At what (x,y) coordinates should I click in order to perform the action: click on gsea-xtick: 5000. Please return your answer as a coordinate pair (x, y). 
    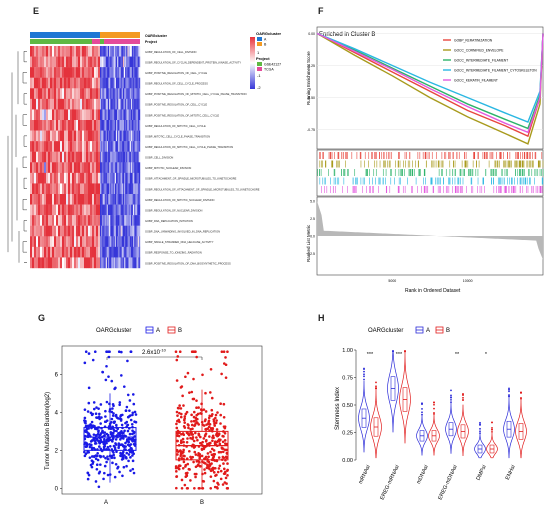
    Looking at the image, I should click on (392, 281).